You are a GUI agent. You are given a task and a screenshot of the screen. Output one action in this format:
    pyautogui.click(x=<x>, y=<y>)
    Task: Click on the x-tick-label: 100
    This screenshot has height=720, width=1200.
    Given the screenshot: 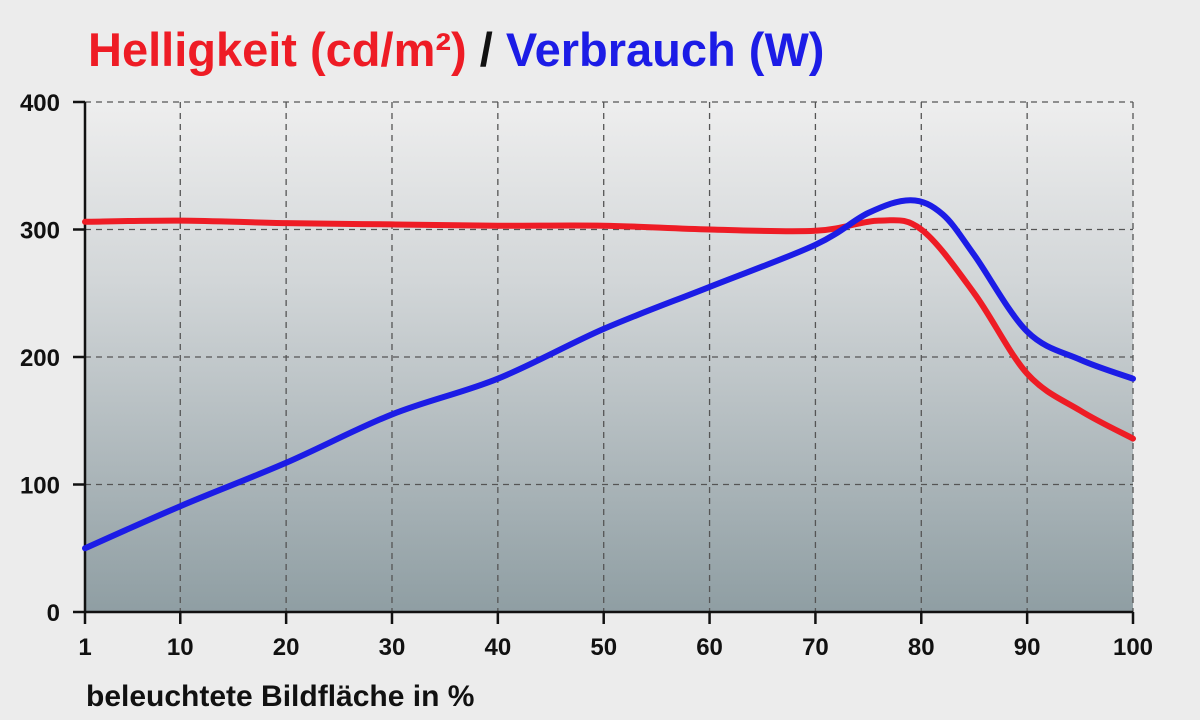 What is the action you would take?
    pyautogui.click(x=1133, y=647)
    